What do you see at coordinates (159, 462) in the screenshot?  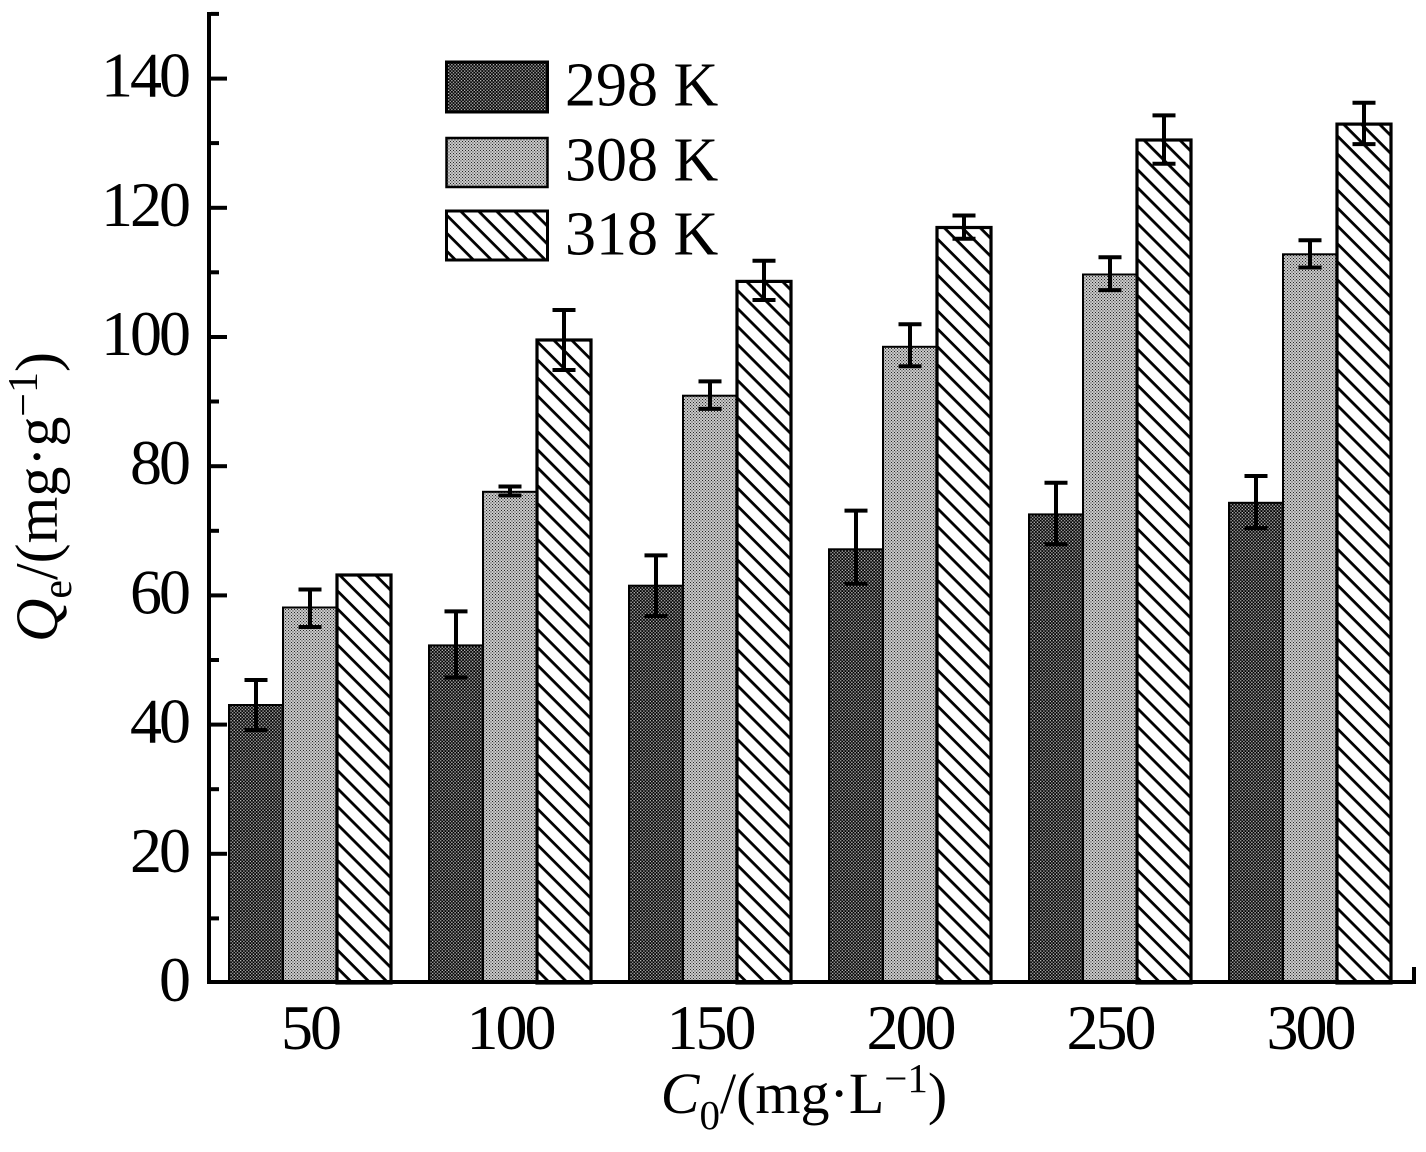 I see `svg-text: 80` at bounding box center [159, 462].